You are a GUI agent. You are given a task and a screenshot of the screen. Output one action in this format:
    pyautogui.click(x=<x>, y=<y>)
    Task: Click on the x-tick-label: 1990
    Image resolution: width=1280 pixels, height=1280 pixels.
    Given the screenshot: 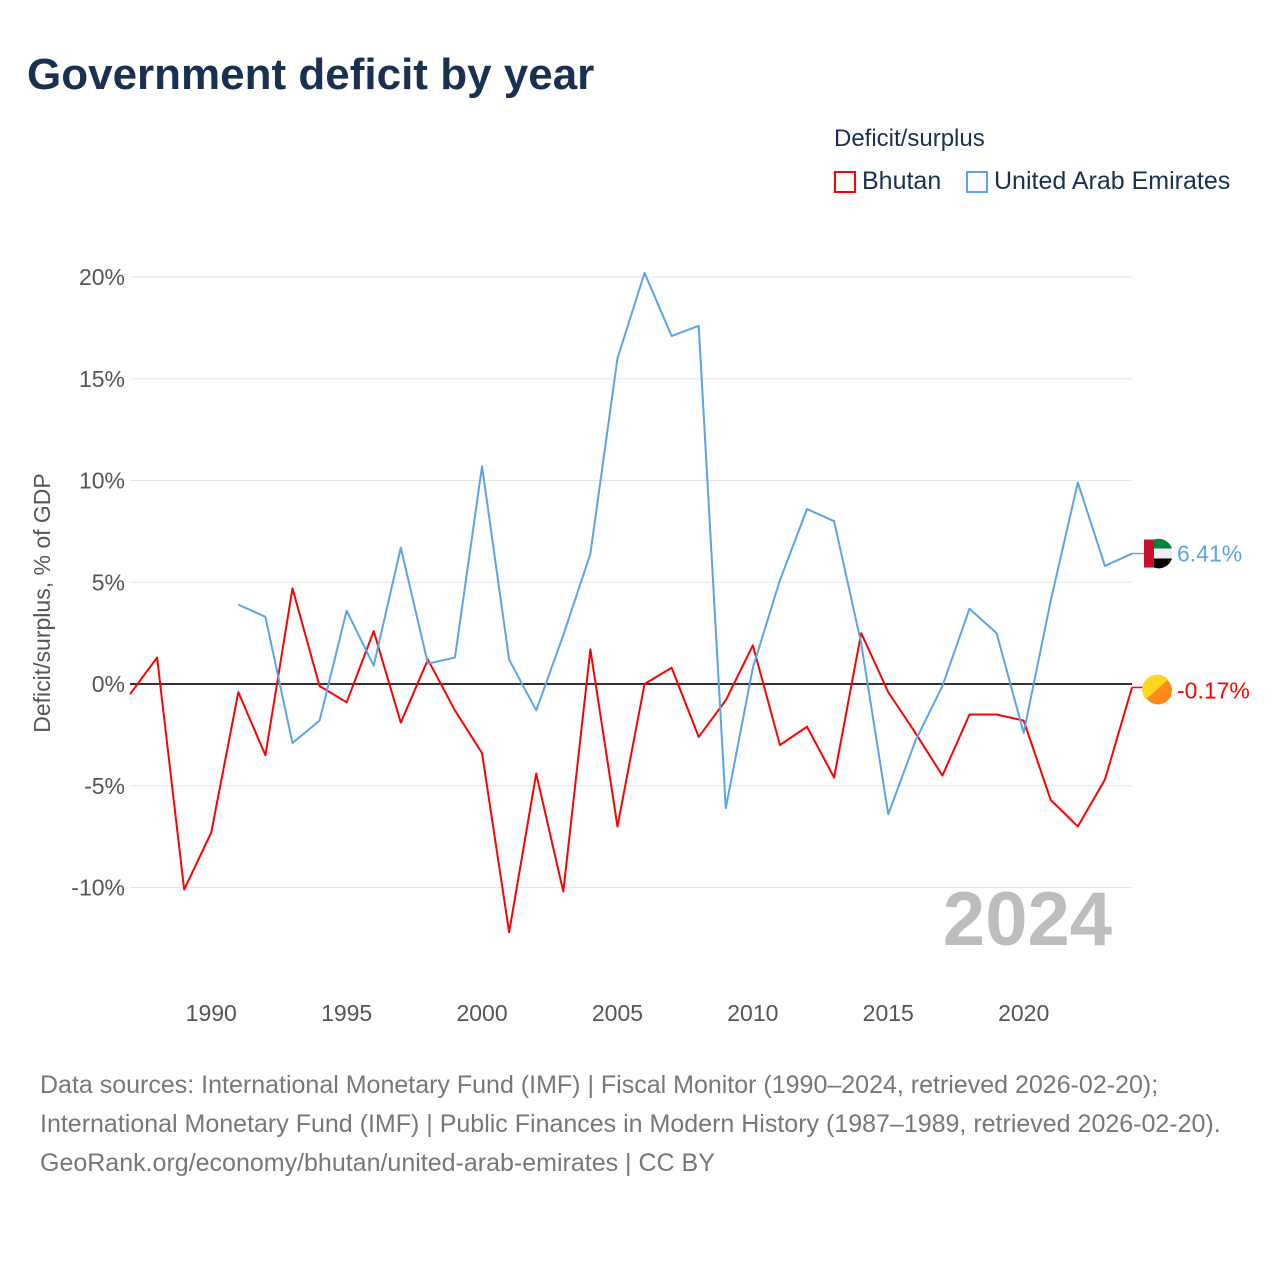 What is the action you would take?
    pyautogui.click(x=211, y=1013)
    